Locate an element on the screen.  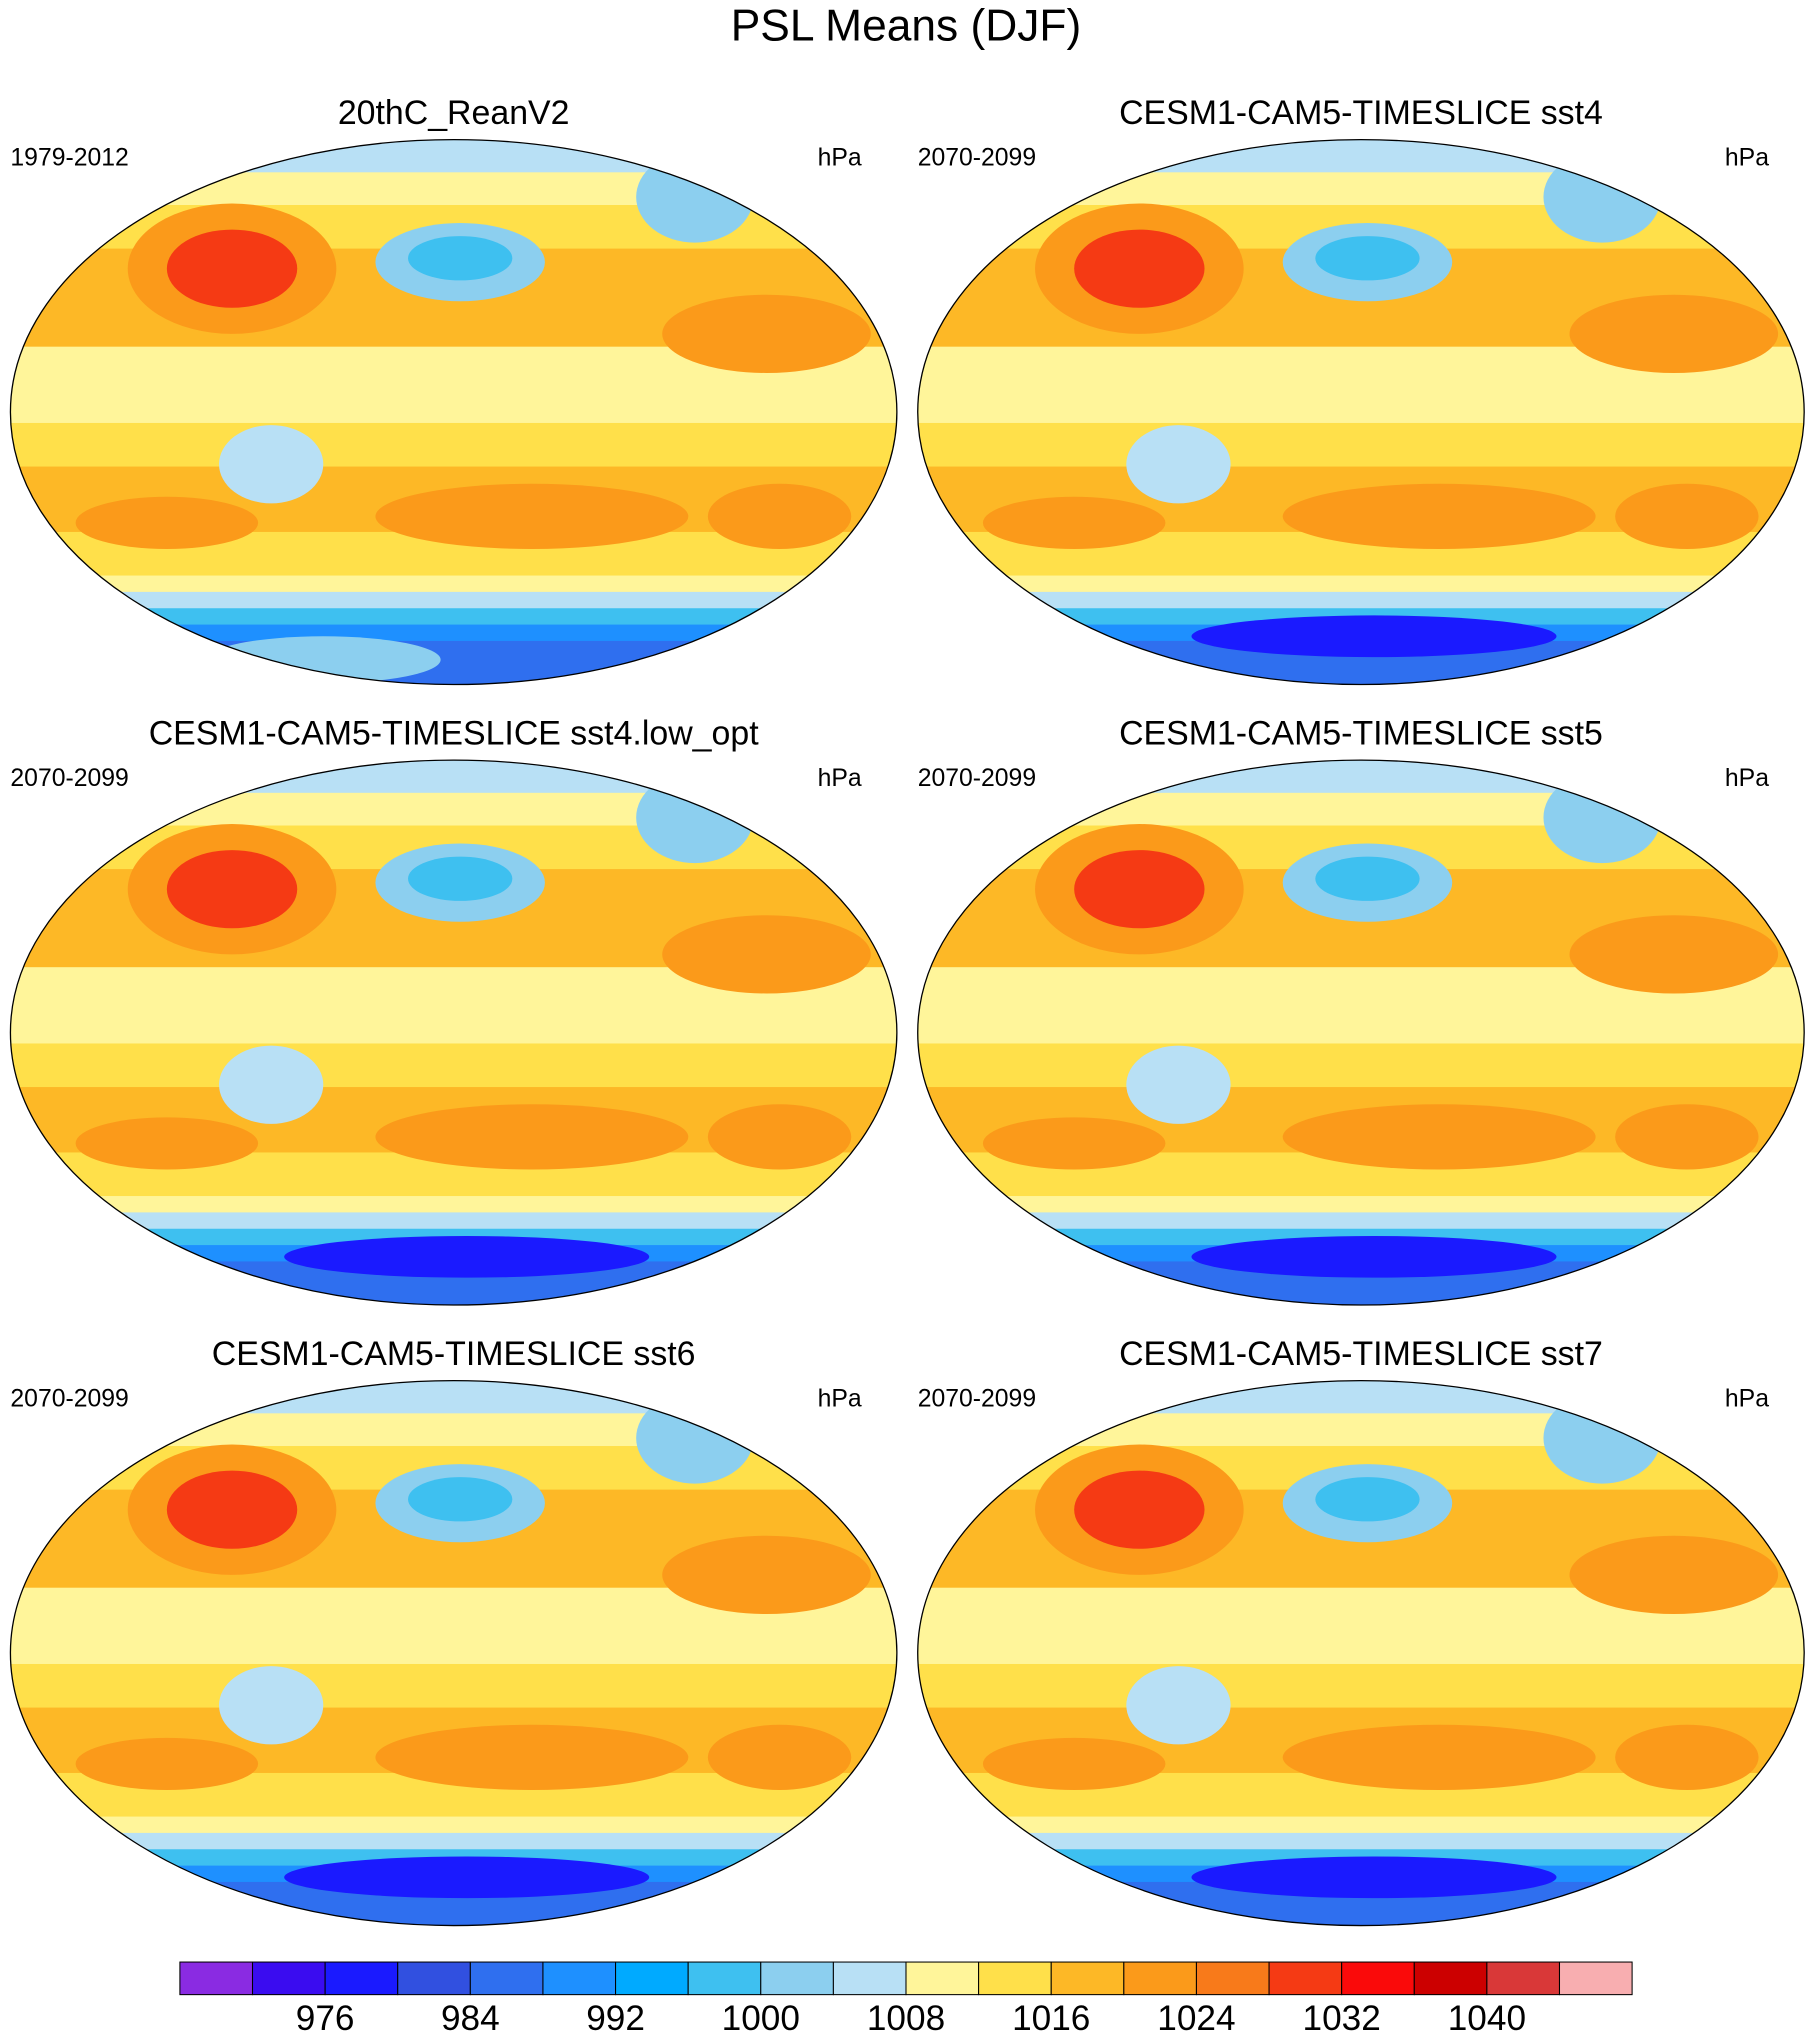
panel-title: CESM1-CAM5-TIMESLICE sst5 is located at coordinates (1361, 733).